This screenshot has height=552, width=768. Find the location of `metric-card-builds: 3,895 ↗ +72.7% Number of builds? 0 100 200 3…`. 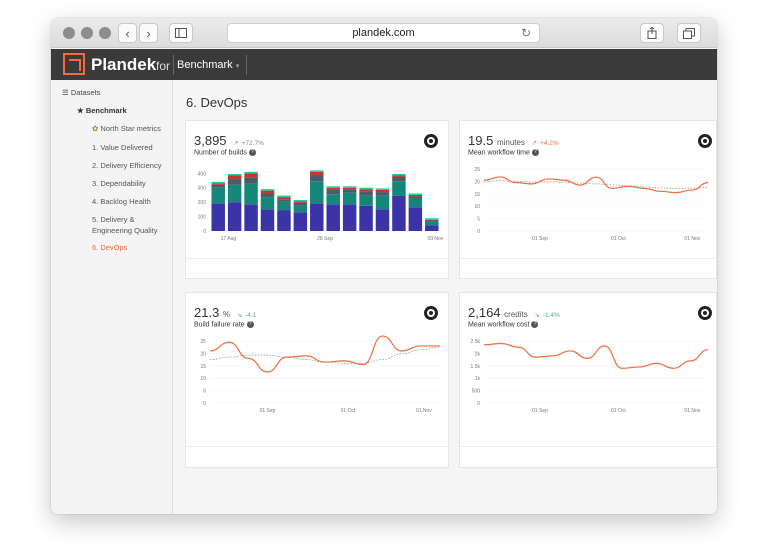

metric-card-builds: 3,895 ↗ +72.7% Number of builds? 0 100 200 3… is located at coordinates (317, 199).